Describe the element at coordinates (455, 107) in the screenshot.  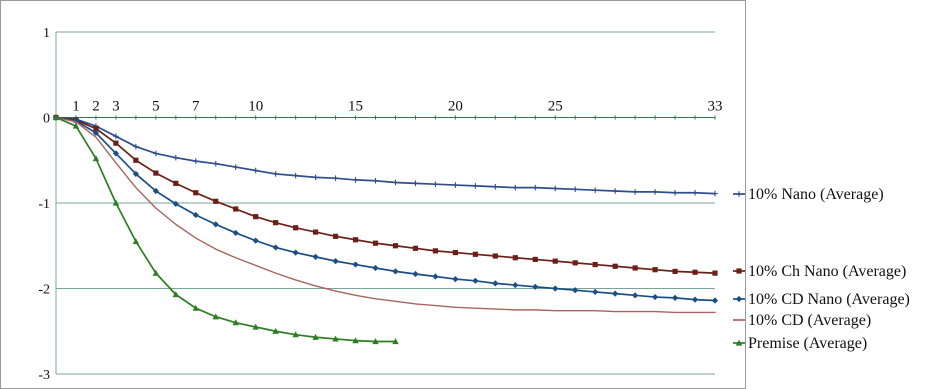
I see `x-tick-label: 20` at that location.